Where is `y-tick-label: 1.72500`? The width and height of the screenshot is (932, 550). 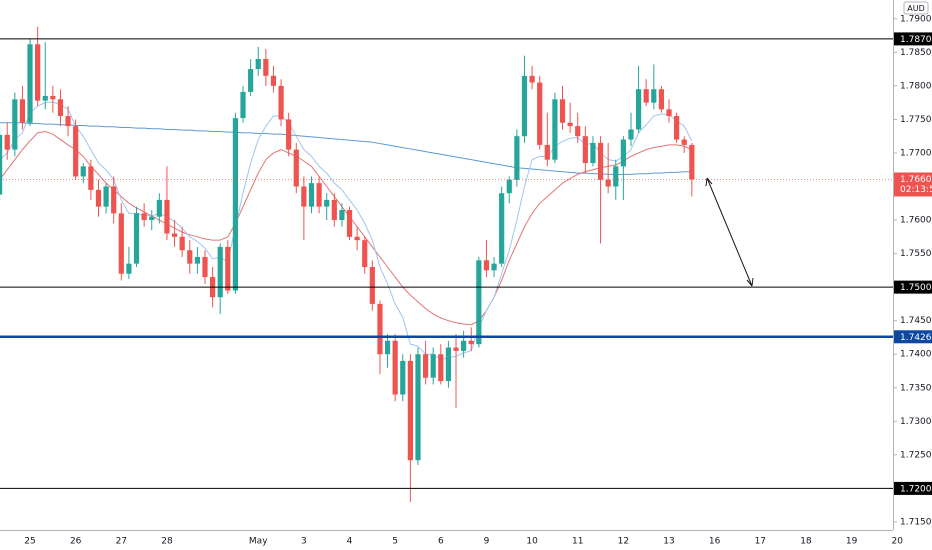
y-tick-label: 1.72500 is located at coordinates (916, 455).